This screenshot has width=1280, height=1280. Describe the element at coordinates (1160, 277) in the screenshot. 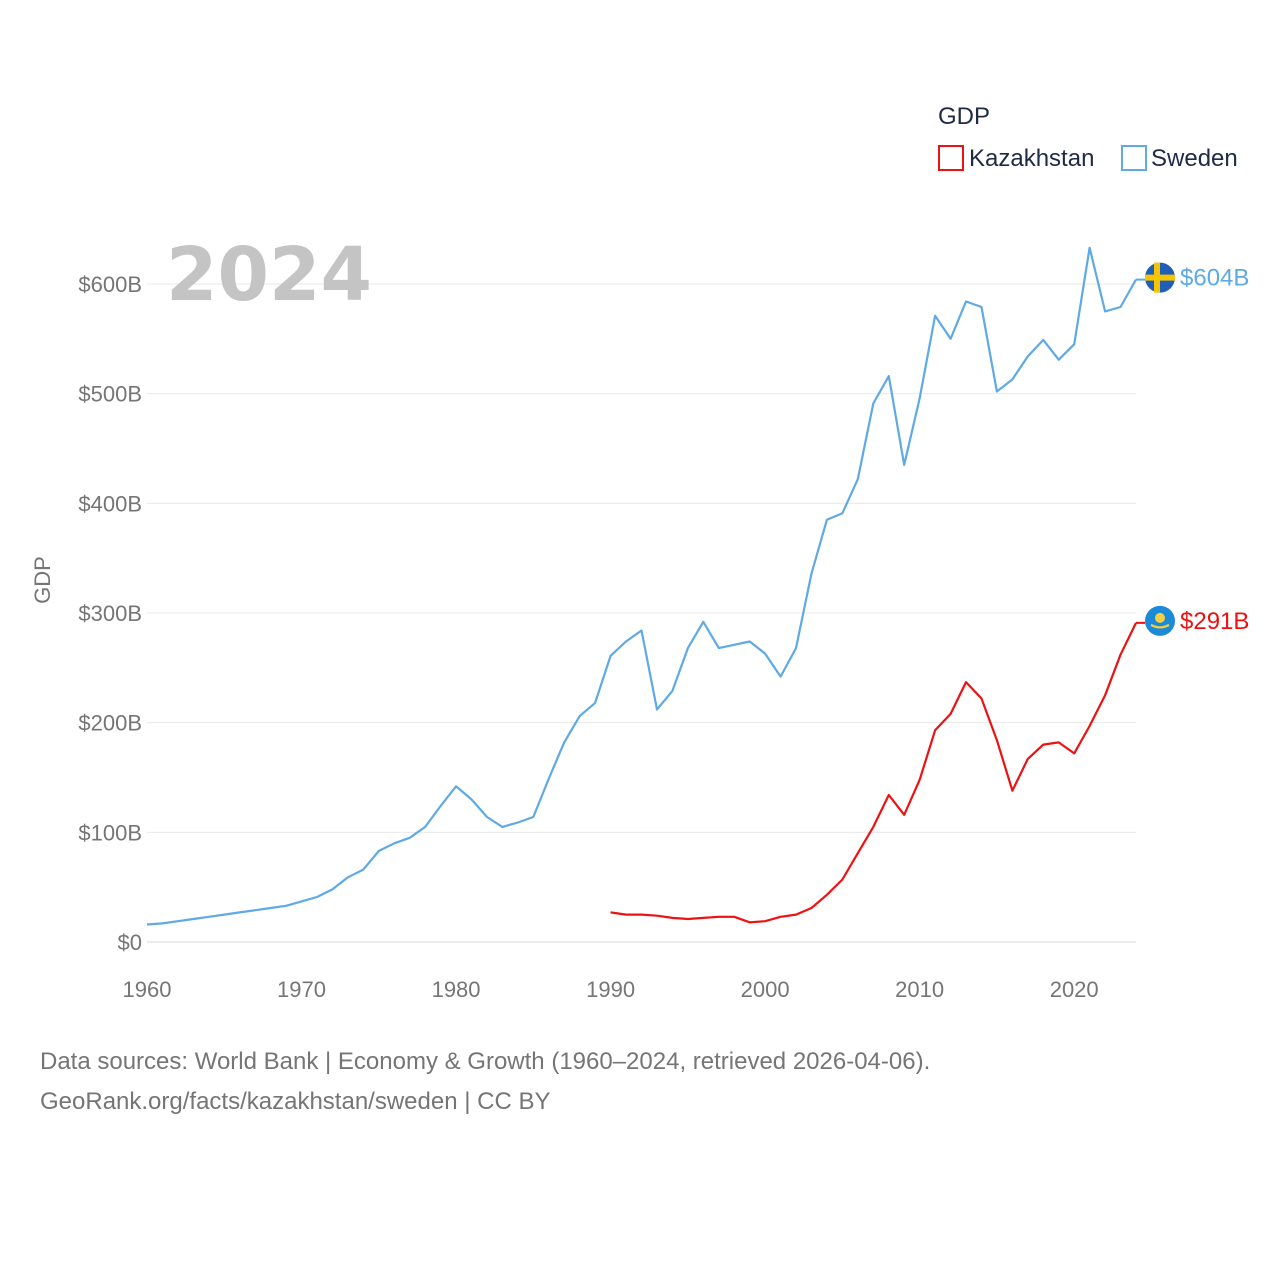

I see `sweden-flag-icon` at that location.